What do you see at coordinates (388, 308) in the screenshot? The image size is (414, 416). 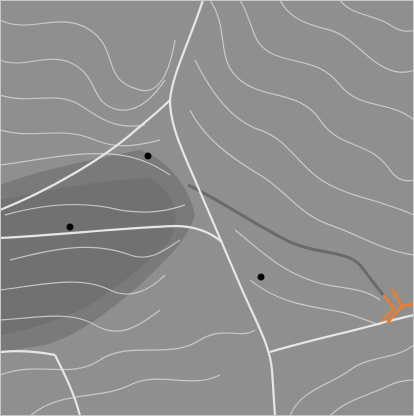 I see `marker-chevron` at bounding box center [388, 308].